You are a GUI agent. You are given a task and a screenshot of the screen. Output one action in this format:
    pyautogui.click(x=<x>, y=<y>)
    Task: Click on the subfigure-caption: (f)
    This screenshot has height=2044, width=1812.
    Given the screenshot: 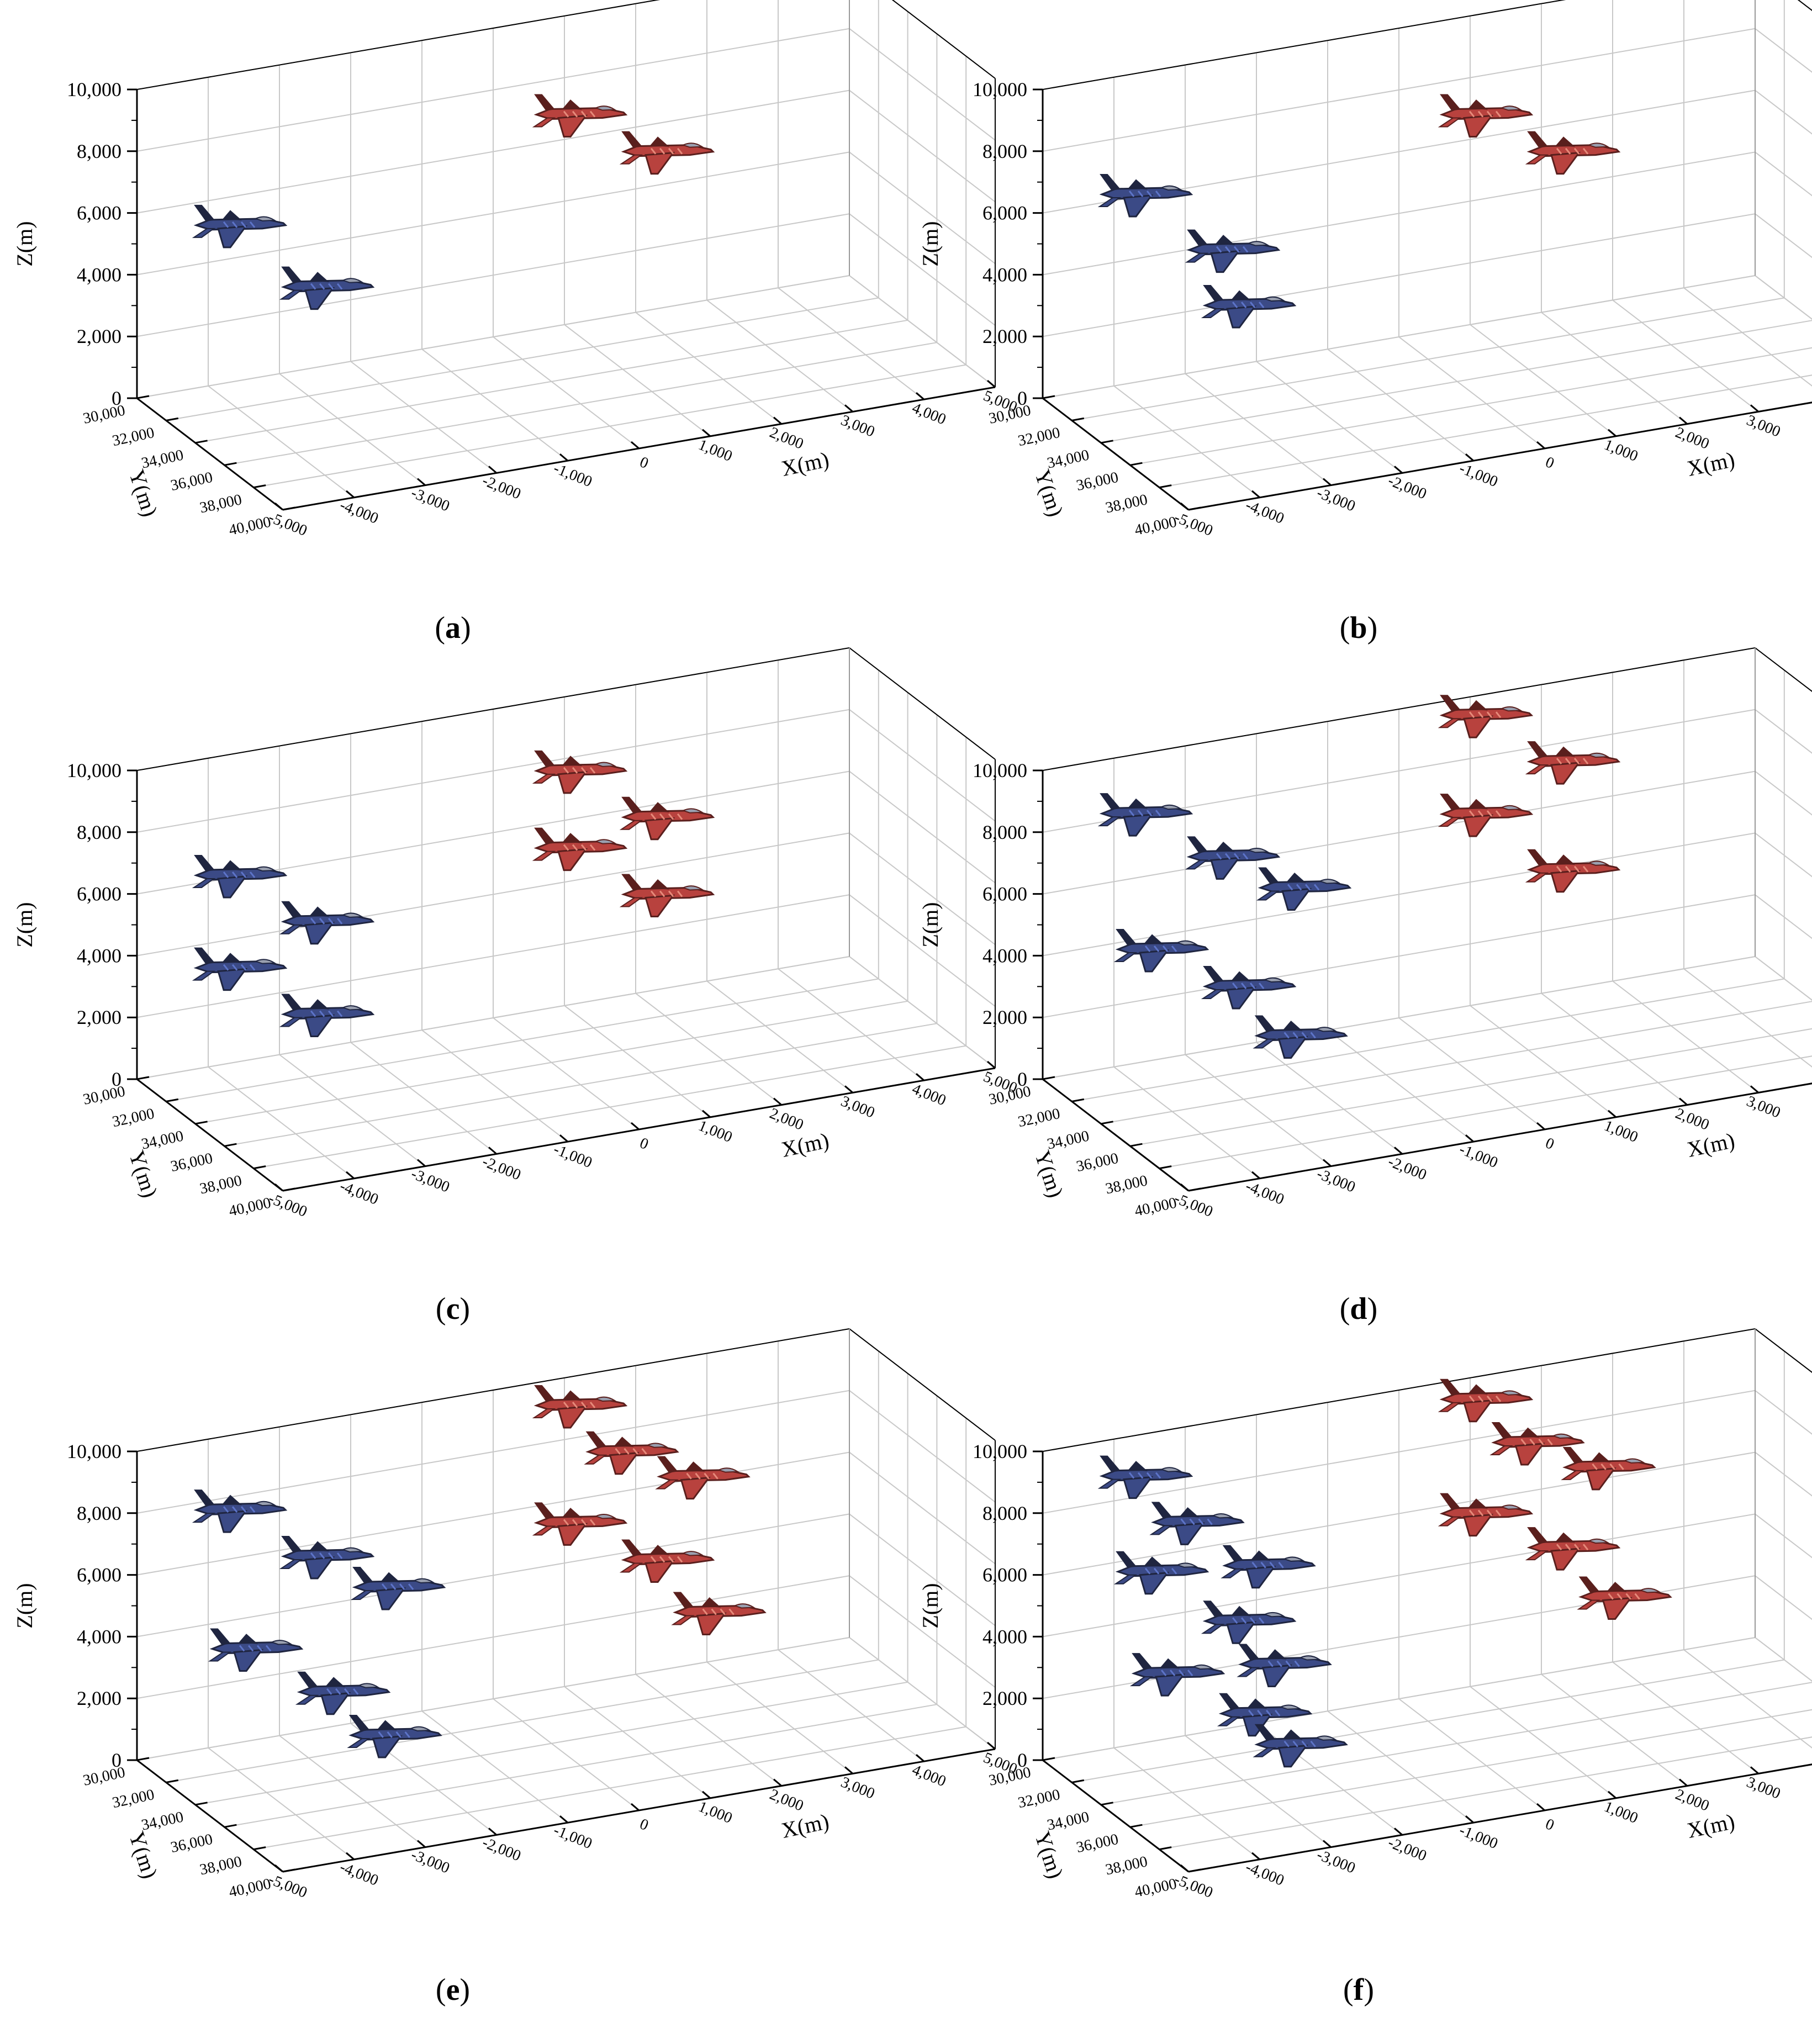 What is the action you would take?
    pyautogui.click(x=1358, y=1990)
    